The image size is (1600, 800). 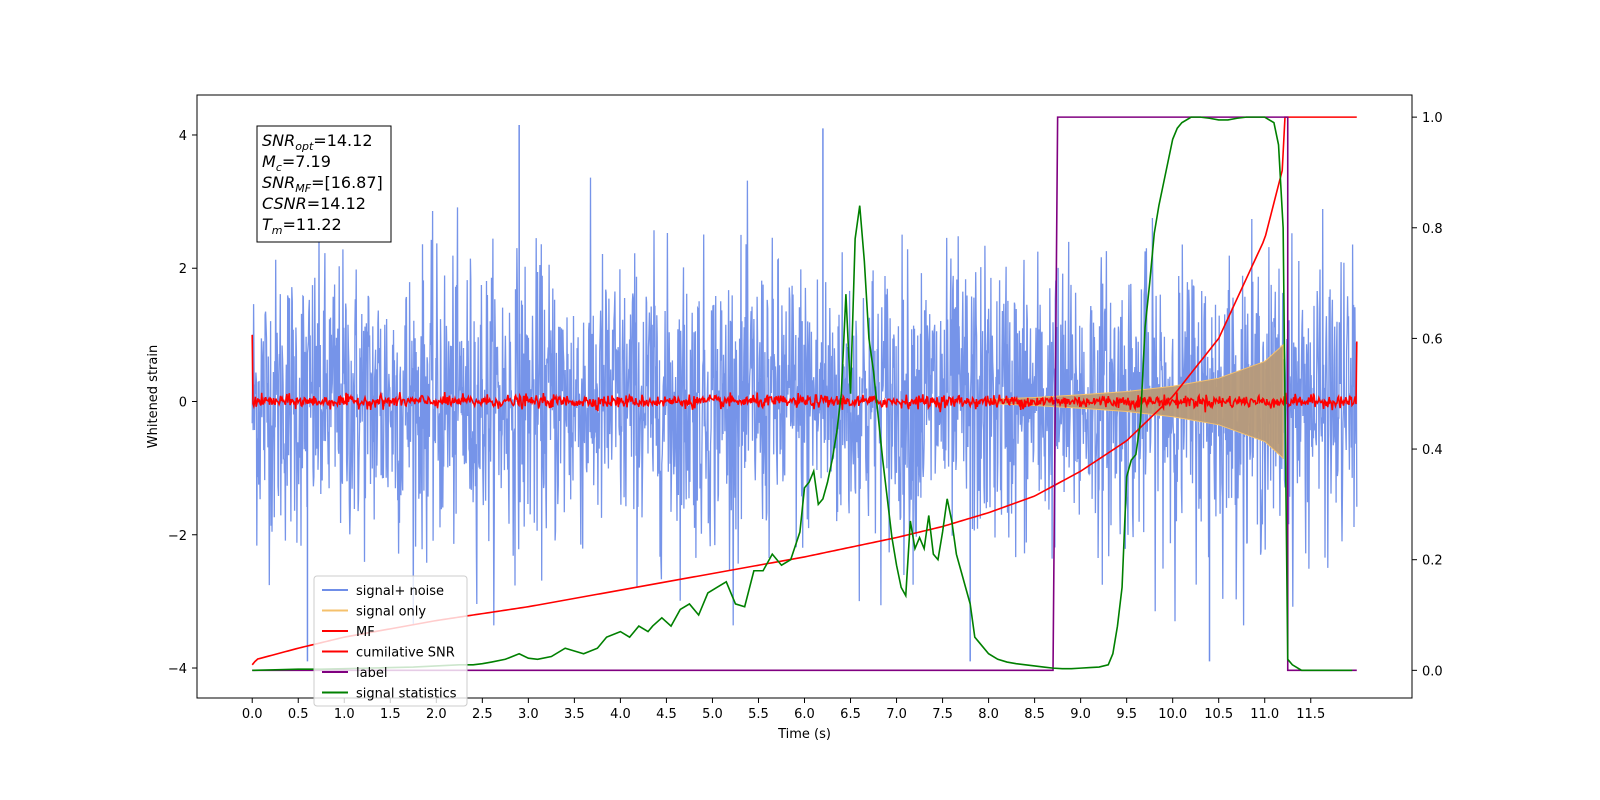 What do you see at coordinates (804, 714) in the screenshot?
I see `x-tick-label: 6.0` at bounding box center [804, 714].